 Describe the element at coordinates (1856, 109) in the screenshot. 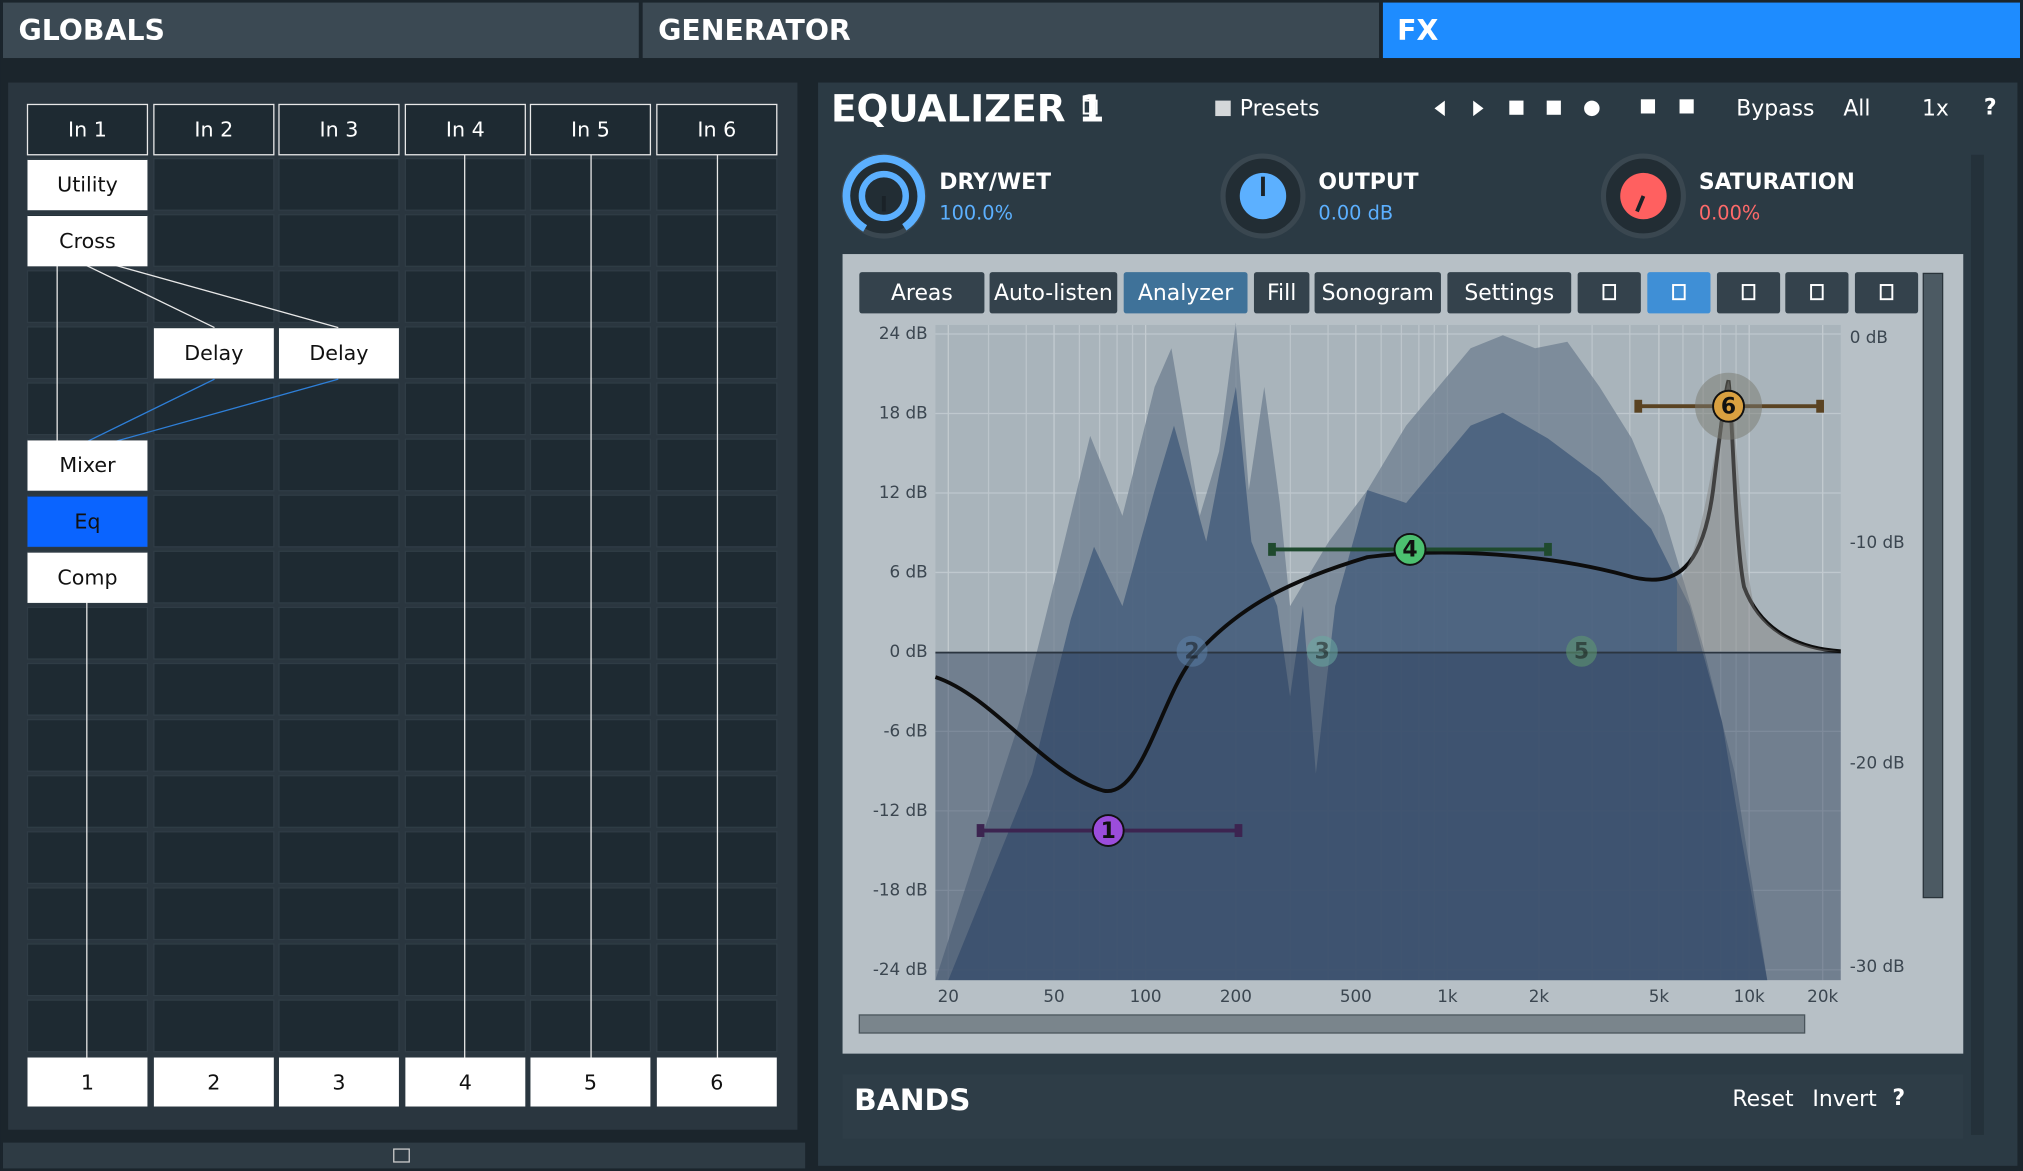

I see `all-button: All` at that location.